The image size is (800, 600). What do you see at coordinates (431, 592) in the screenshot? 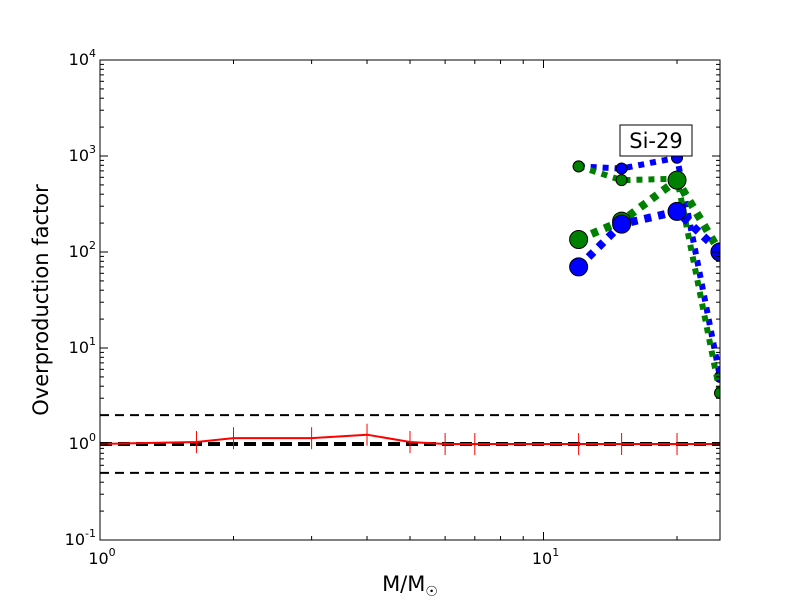
I see `sun-symbol: ☉` at bounding box center [431, 592].